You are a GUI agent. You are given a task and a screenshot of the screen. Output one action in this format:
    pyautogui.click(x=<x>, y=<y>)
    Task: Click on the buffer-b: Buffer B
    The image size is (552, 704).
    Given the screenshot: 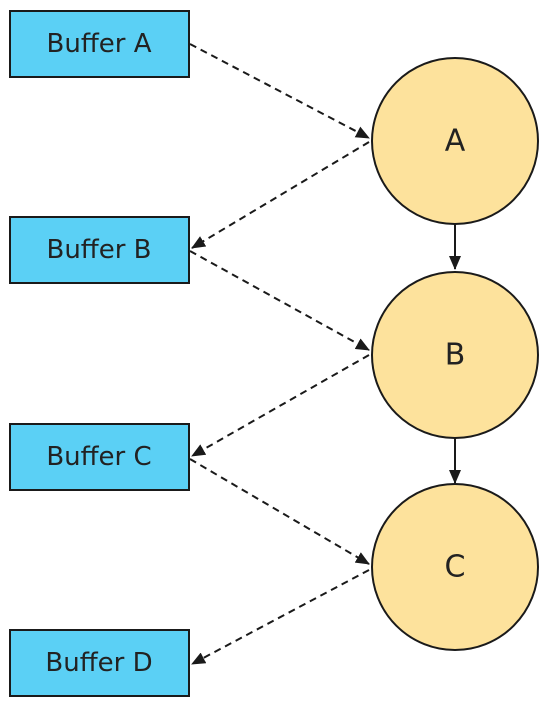 What is the action you would take?
    pyautogui.click(x=99, y=250)
    